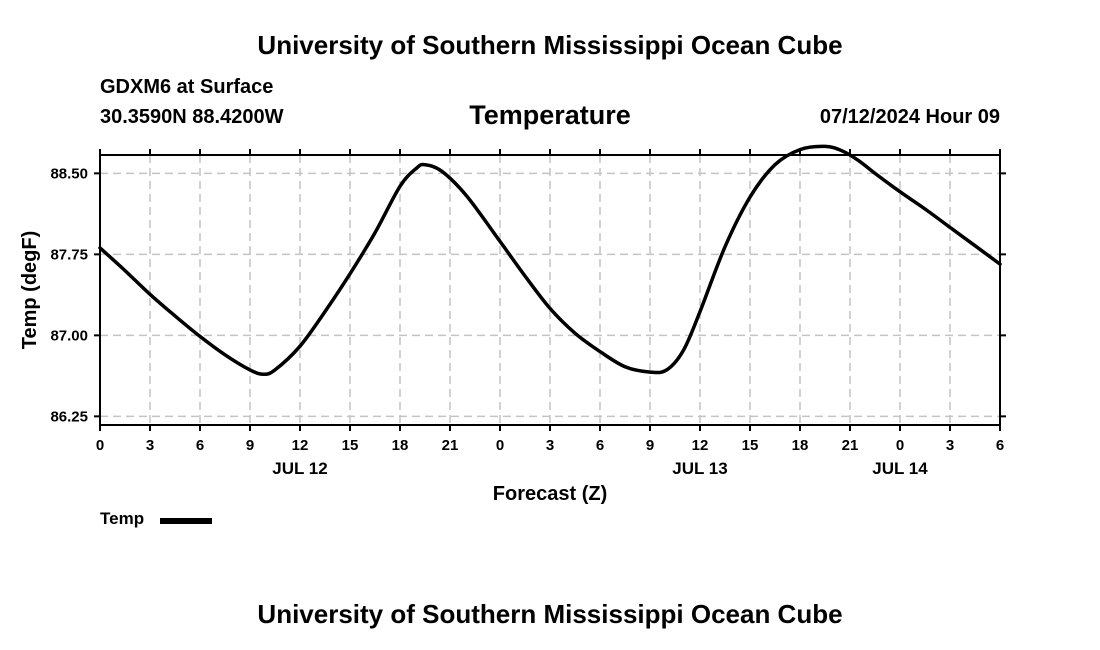 This screenshot has height=650, width=1100. What do you see at coordinates (699, 468) in the screenshot?
I see `x-day-label: JUL 13` at bounding box center [699, 468].